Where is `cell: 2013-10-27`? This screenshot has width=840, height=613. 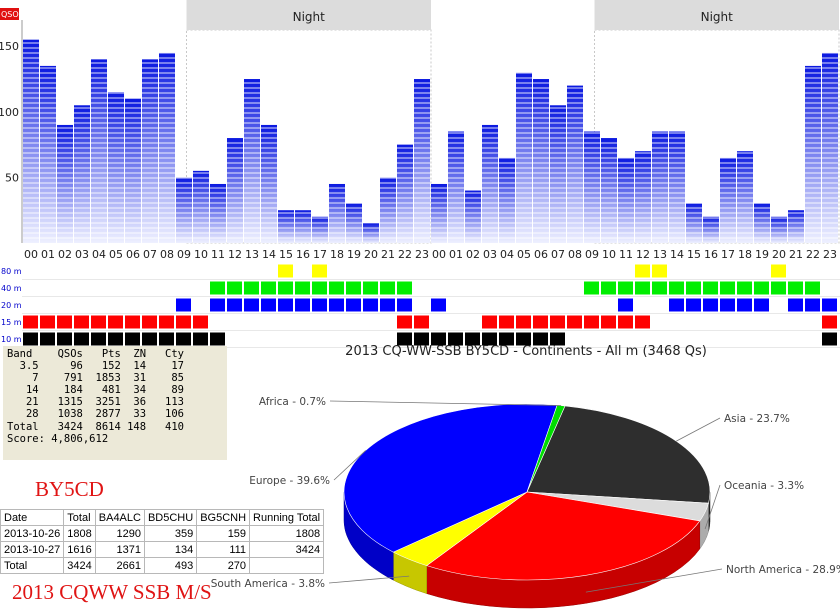
cell: 2013-10-27 is located at coordinates (32, 549).